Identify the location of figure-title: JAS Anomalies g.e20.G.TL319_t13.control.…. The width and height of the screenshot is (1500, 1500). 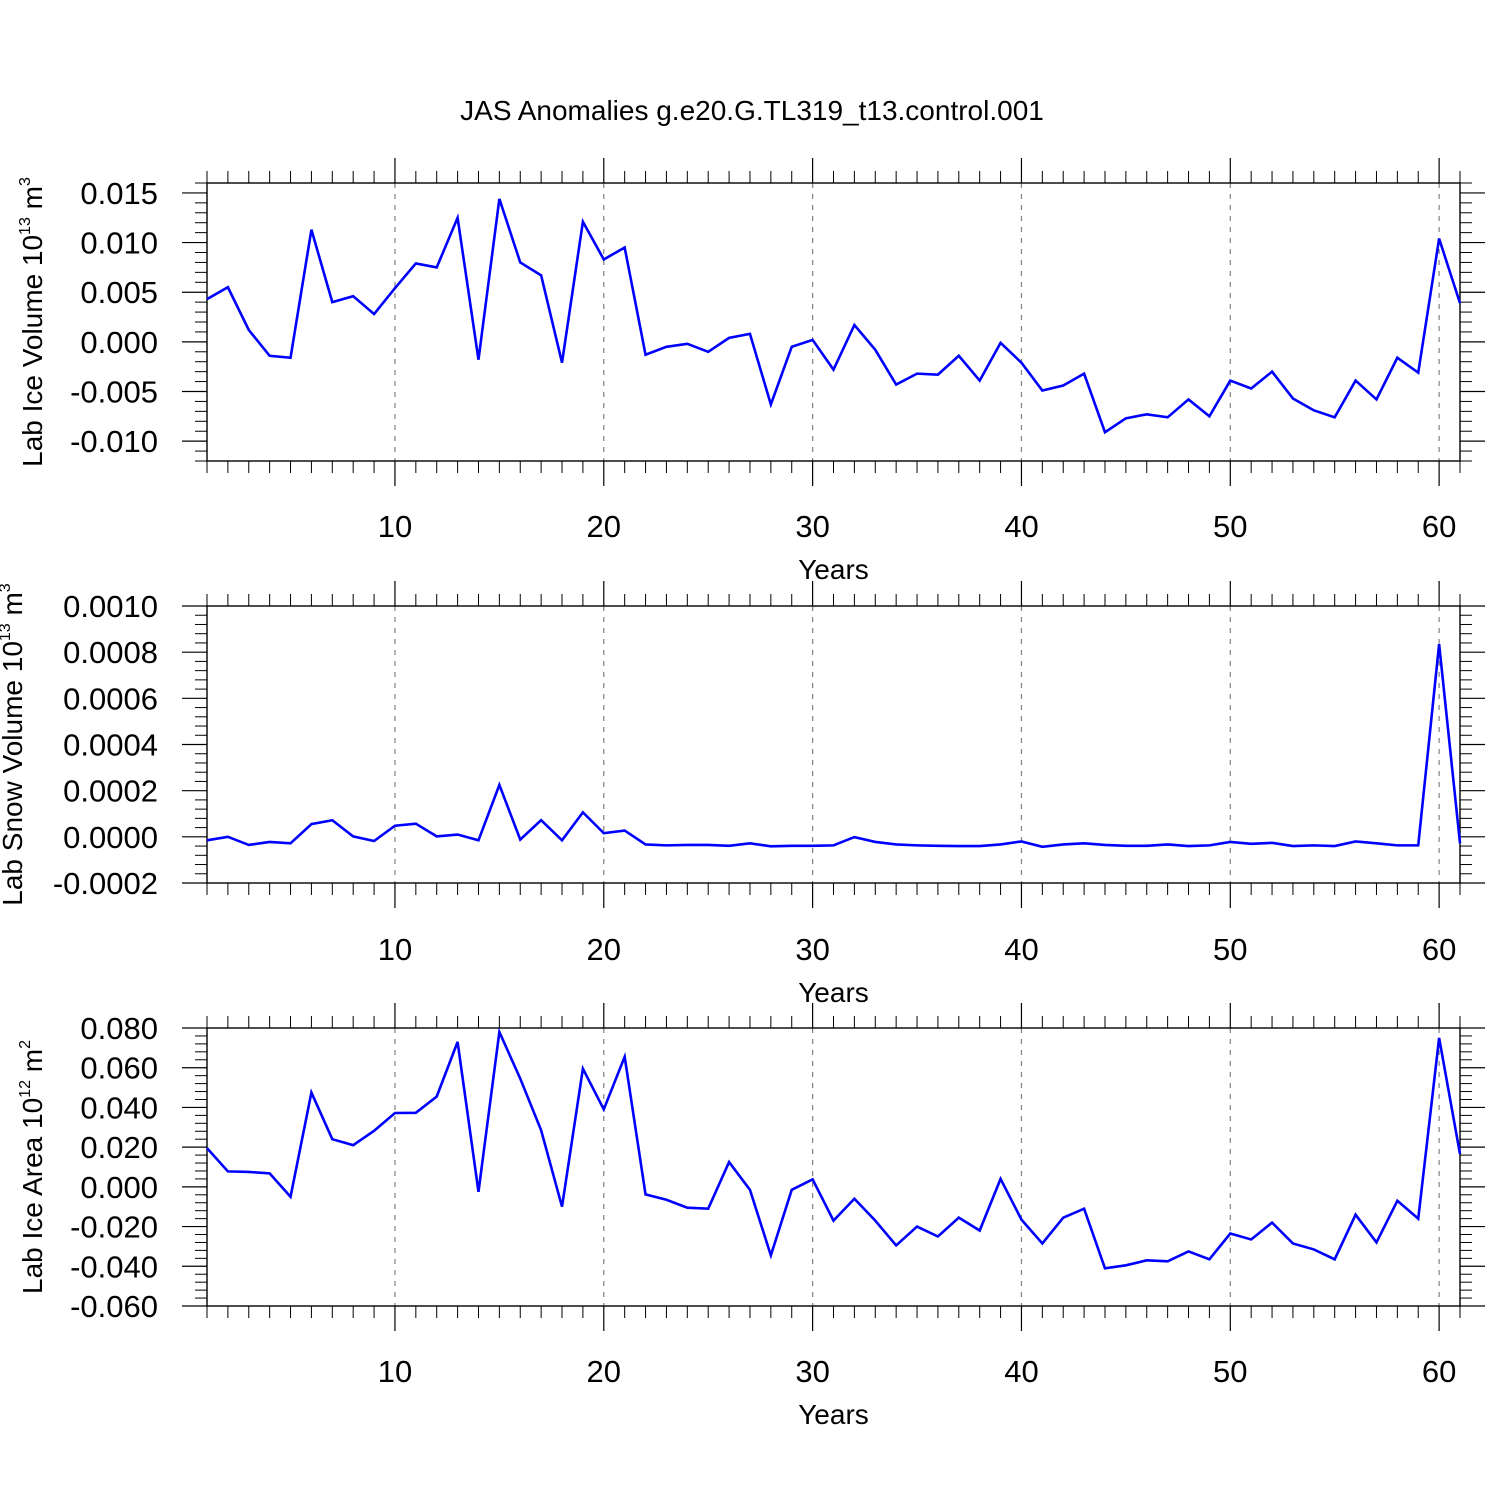
(752, 110).